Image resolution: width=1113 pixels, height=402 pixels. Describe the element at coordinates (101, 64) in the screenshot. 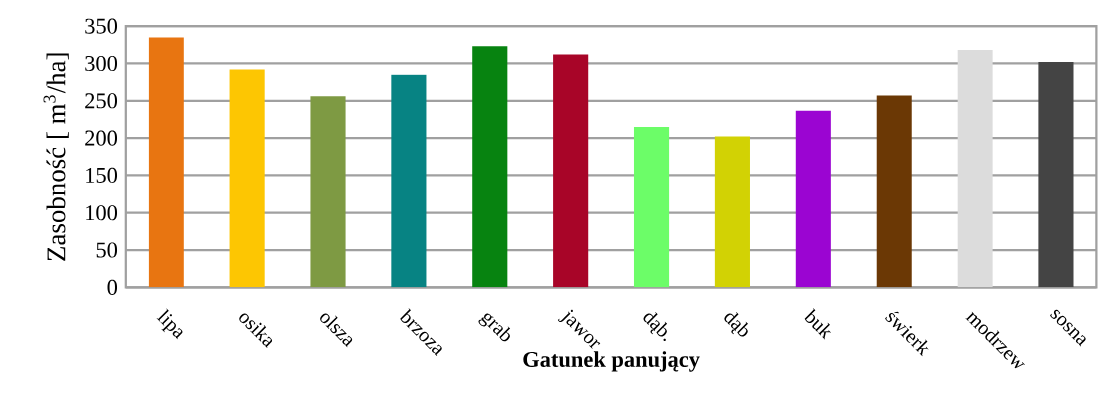

I see `y-tick-label: 300` at that location.